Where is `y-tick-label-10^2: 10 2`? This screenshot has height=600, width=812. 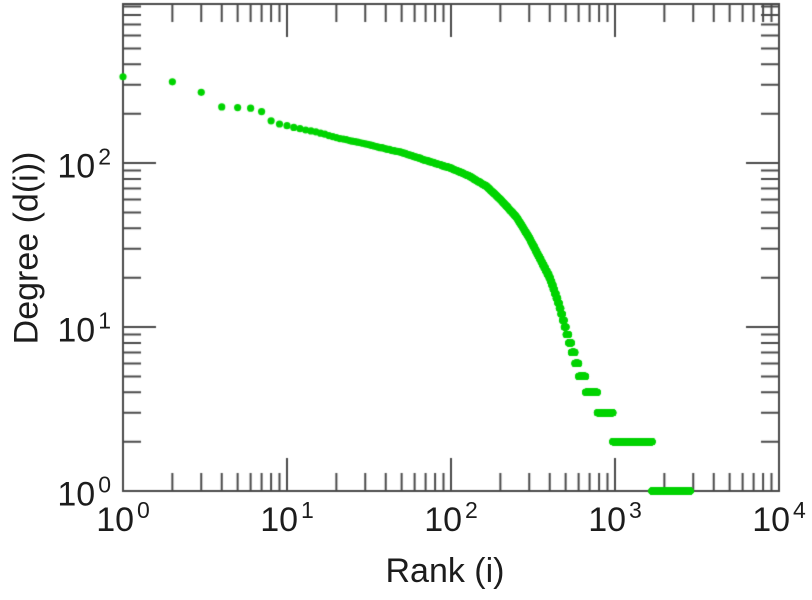
y-tick-label-10^2: 10 2 is located at coordinates (84, 165).